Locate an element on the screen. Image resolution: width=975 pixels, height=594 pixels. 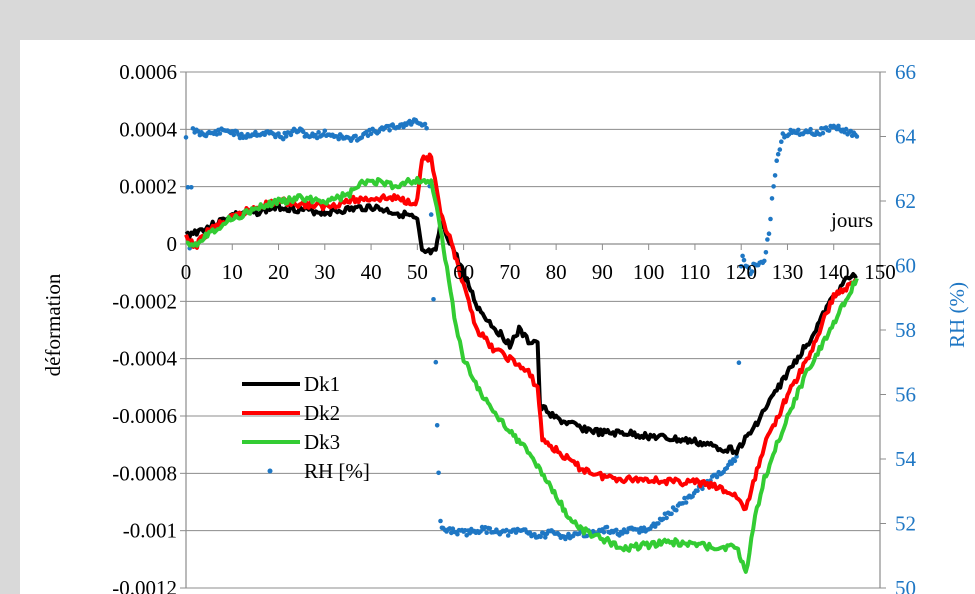
y2tick-label-2: 62 is located at coordinates (905, 201).